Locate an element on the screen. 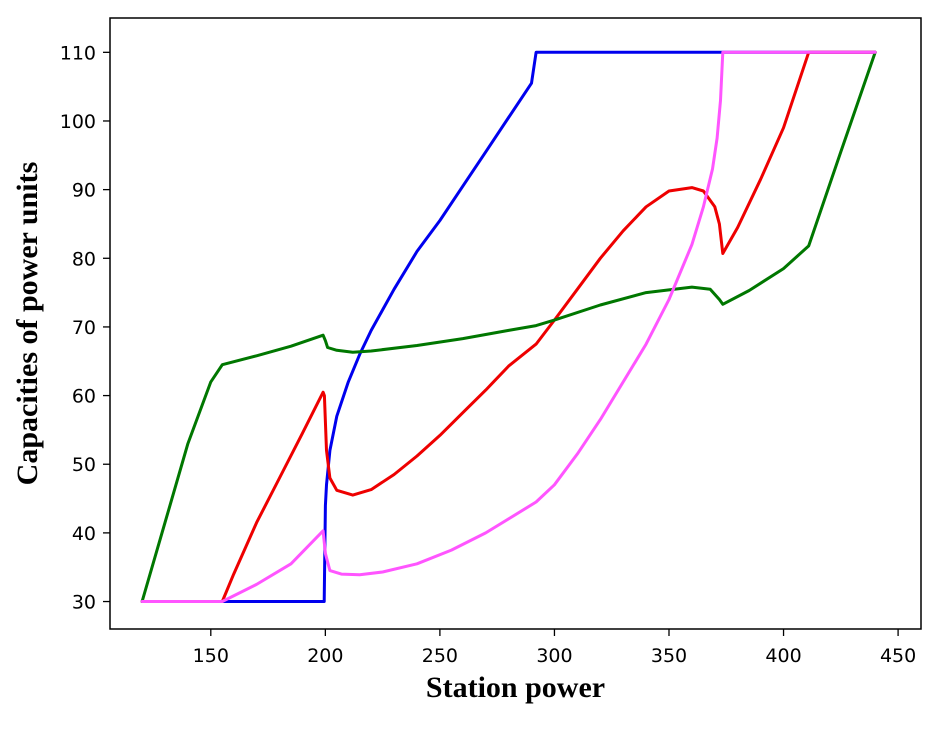 The height and width of the screenshot is (731, 945). x-axis: 150 200 250 300 350 400 450 is located at coordinates (554, 648).